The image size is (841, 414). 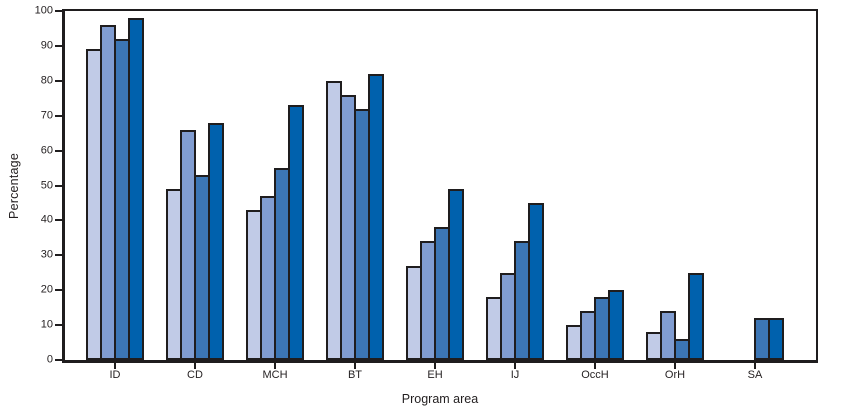 What do you see at coordinates (46, 45) in the screenshot?
I see `y-tick-label: 90` at bounding box center [46, 45].